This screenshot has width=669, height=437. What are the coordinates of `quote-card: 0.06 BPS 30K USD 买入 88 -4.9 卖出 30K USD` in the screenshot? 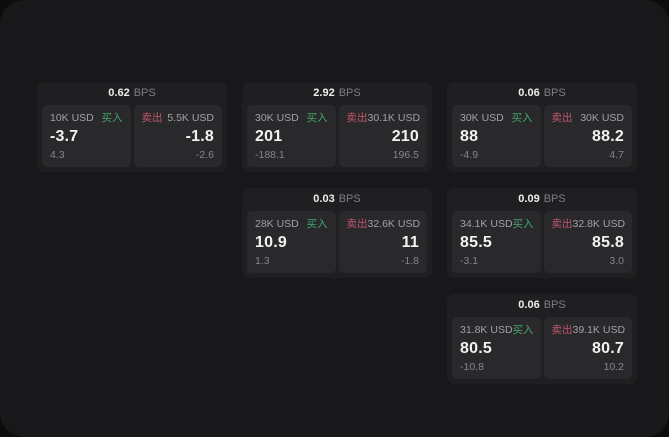 It's located at (542, 127).